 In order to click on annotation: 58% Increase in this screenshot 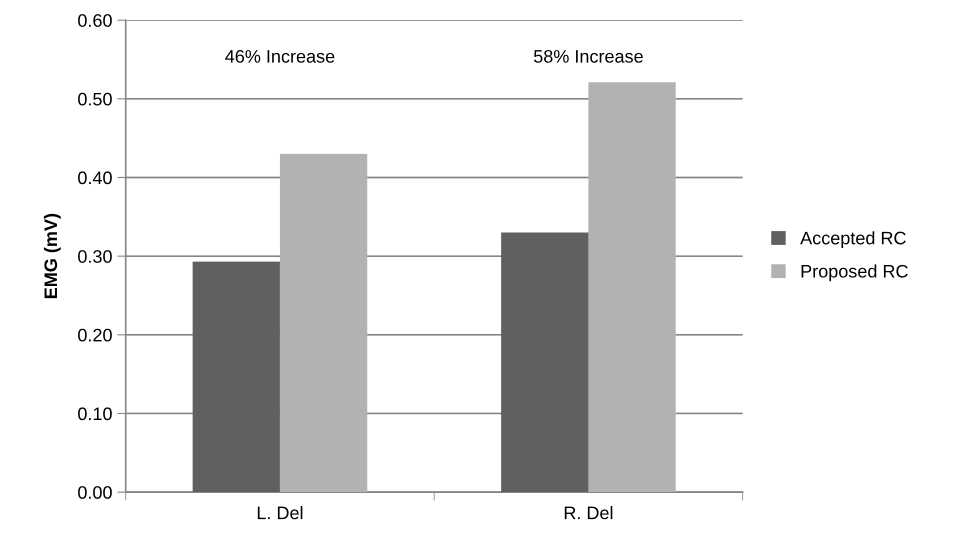, I will do `click(588, 56)`.